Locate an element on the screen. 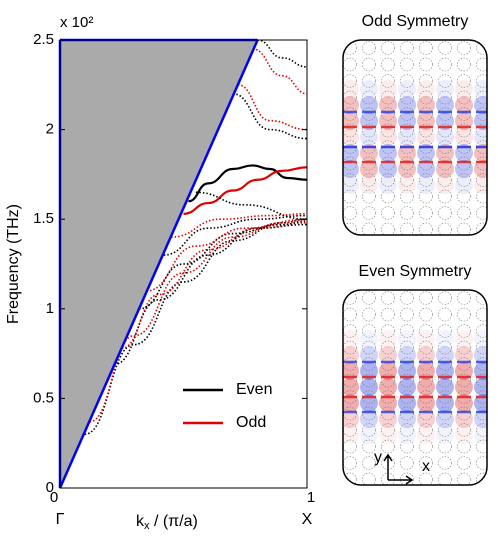  x-tick-label: 1 is located at coordinates (311, 497).